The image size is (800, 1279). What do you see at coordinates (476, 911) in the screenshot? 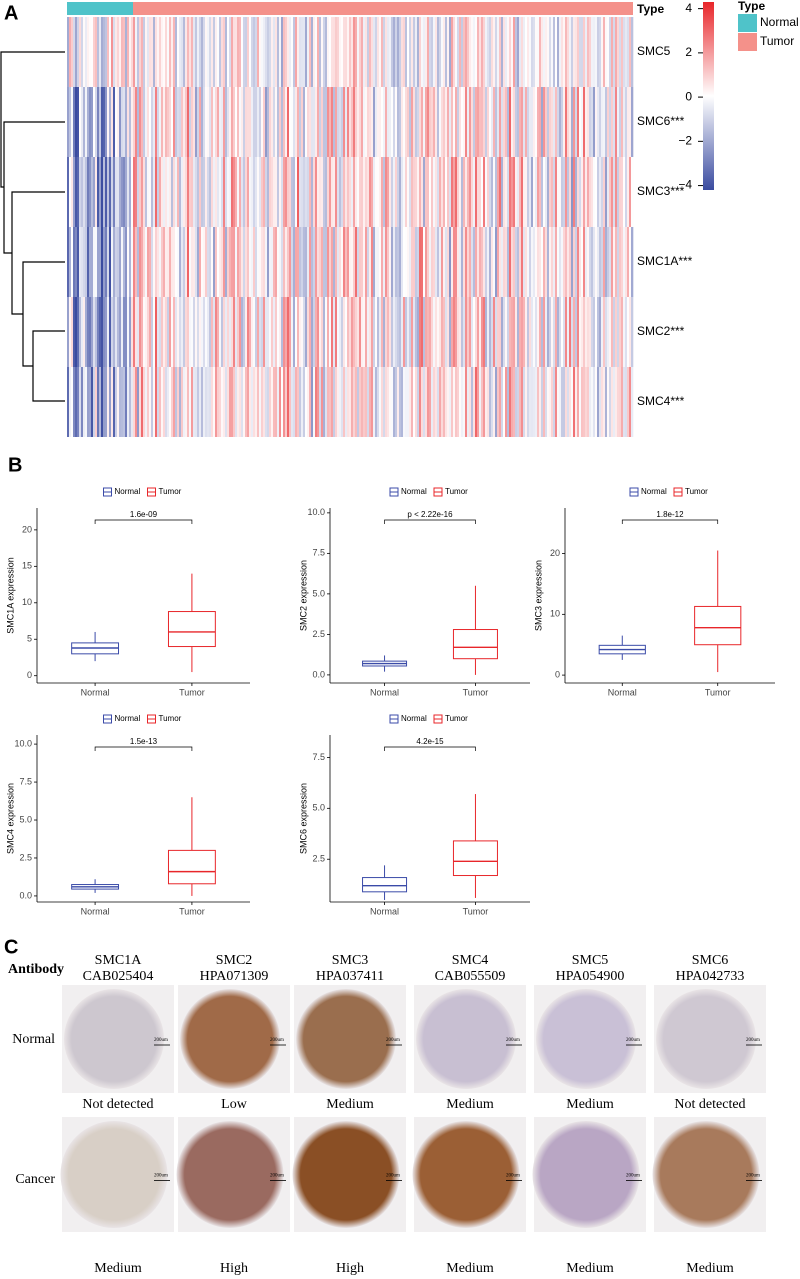
I see `x-tick-label: Tumor` at bounding box center [476, 911].